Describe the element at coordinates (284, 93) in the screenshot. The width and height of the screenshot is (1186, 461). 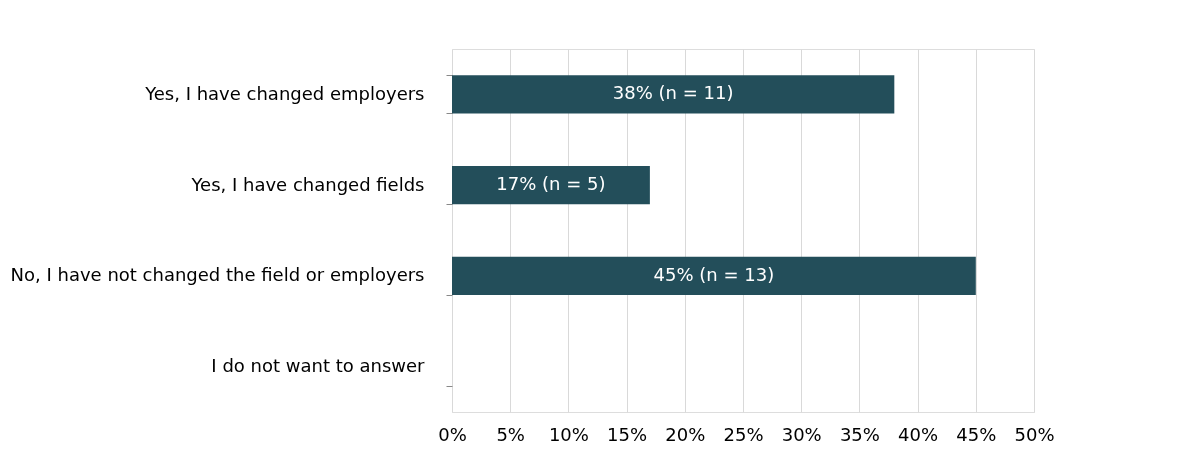
I see `y-tick-label: Yes, I have changed employers` at that location.